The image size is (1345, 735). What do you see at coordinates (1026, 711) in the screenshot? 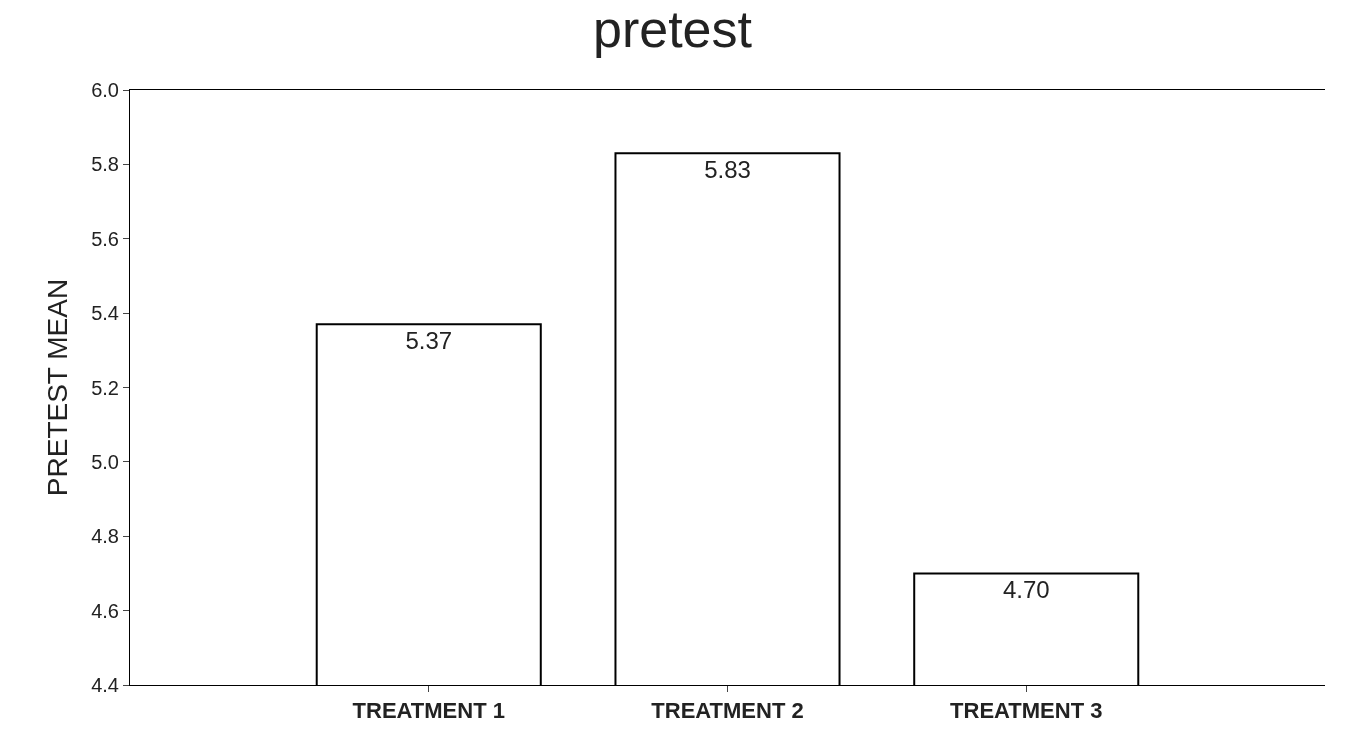
I see `x-tick-label: TREATMENT 3` at bounding box center [1026, 711].